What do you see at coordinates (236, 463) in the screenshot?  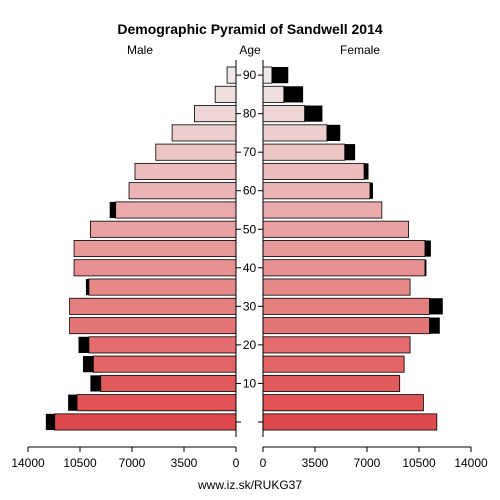 I see `male-x-tick-label: 0` at bounding box center [236, 463].